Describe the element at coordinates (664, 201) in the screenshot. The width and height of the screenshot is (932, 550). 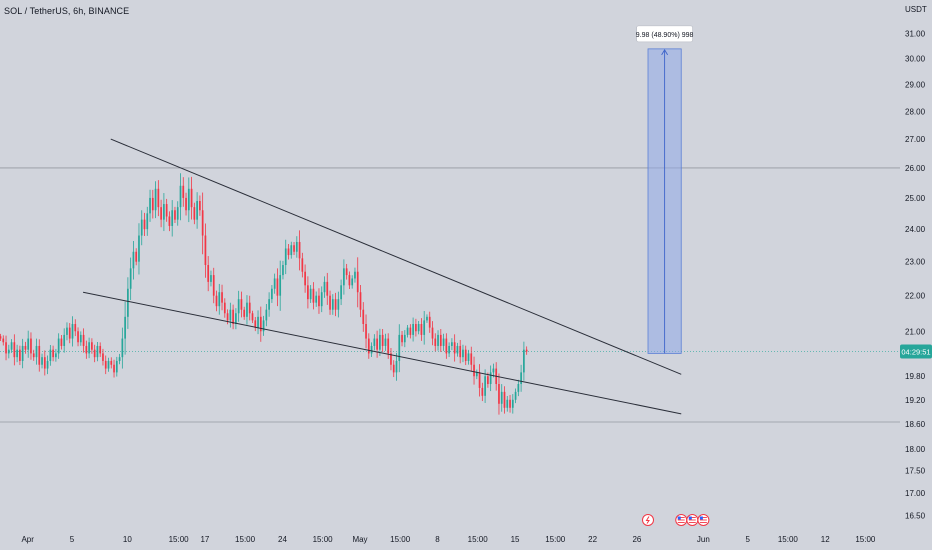
I see `measure-tool` at that location.